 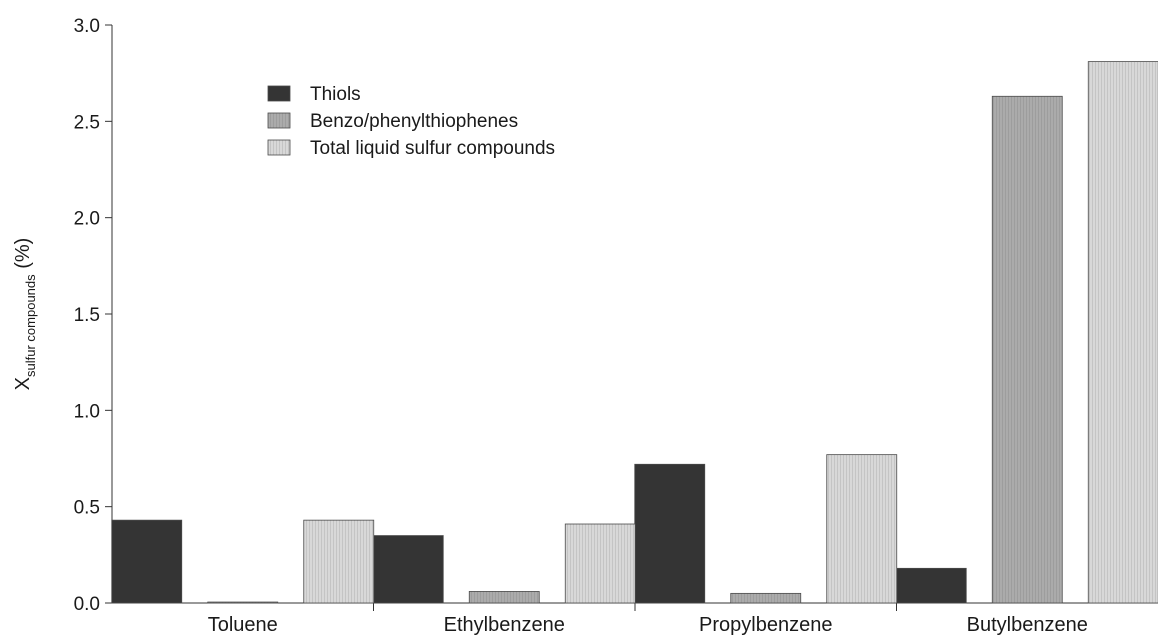 I want to click on legend-label: Benzo/phenylthiophenes, so click(x=414, y=121).